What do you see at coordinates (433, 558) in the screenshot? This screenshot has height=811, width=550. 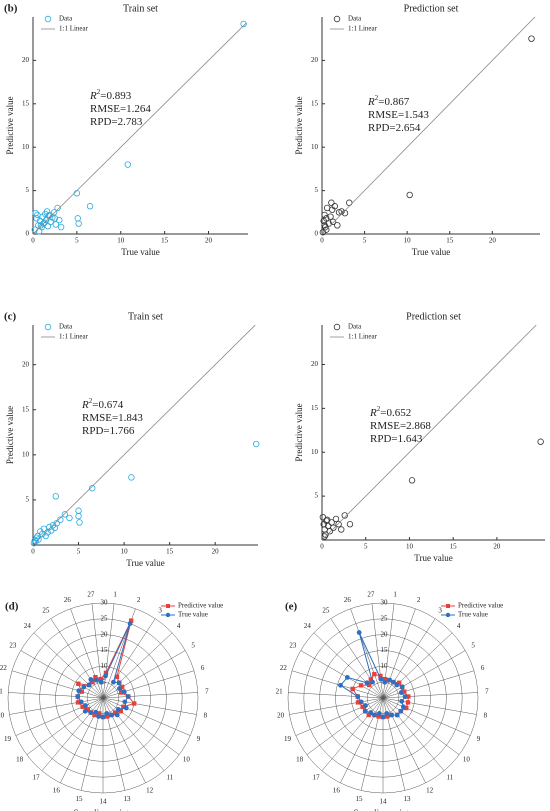 I see `x-axis-label: True value` at bounding box center [433, 558].